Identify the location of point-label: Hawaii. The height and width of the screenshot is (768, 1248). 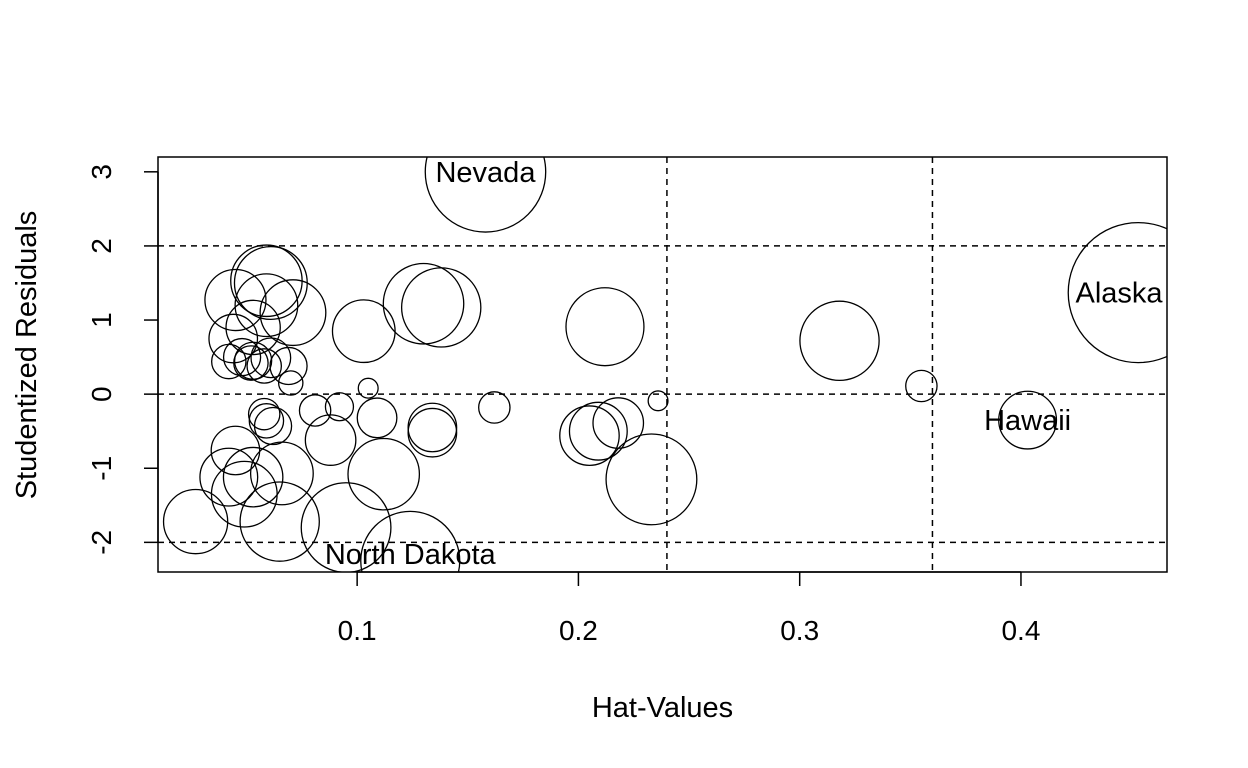
(1027, 421).